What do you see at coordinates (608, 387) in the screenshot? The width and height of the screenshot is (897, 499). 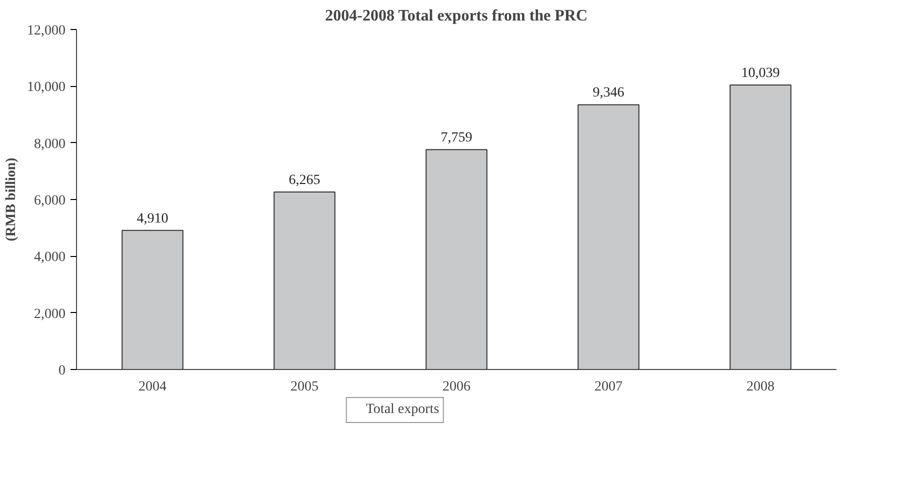 I see `x-tick-label: 2007` at bounding box center [608, 387].